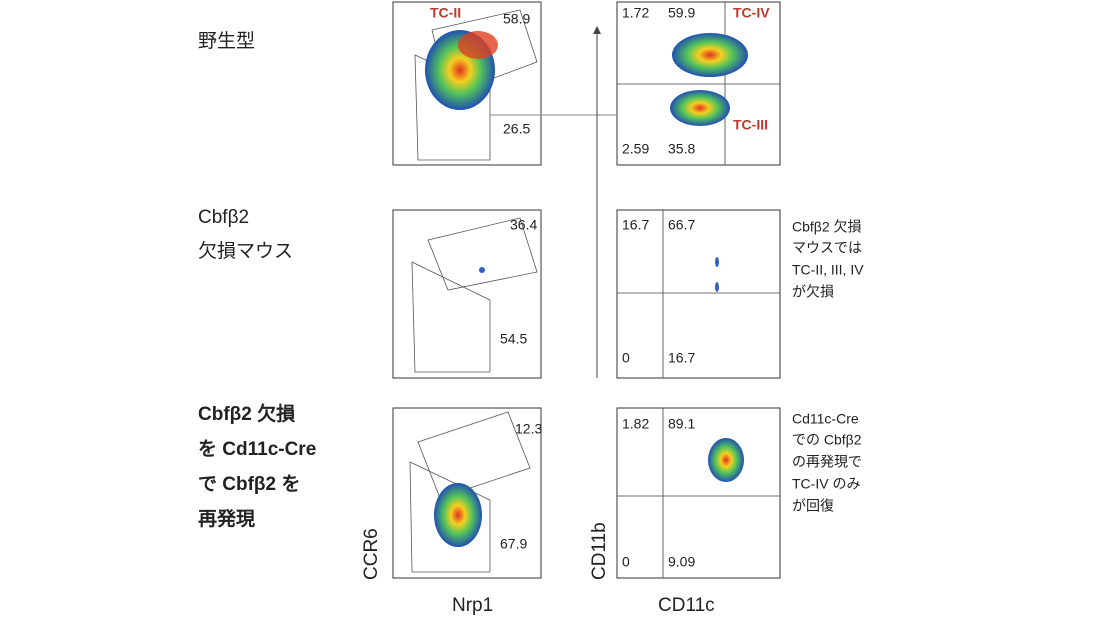  I want to click on note: Cbfβ2 欠損, so click(827, 227).